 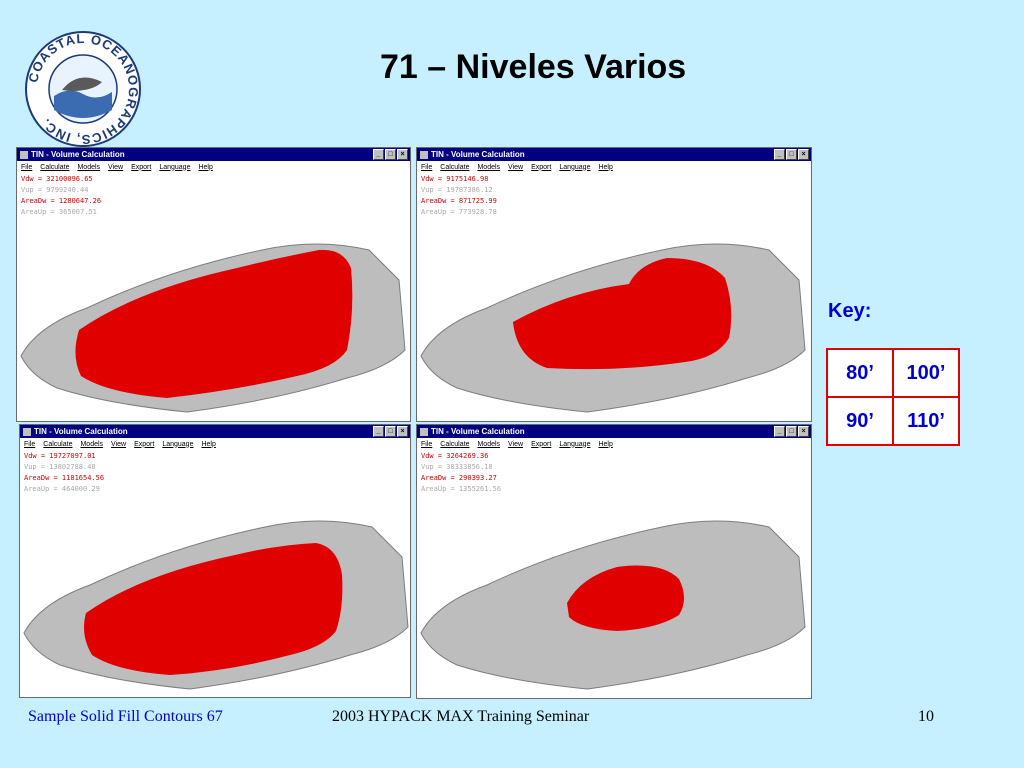 What do you see at coordinates (461, 716) in the screenshot?
I see `footer-center: 2003 HYPACK MAX Training Seminar` at bounding box center [461, 716].